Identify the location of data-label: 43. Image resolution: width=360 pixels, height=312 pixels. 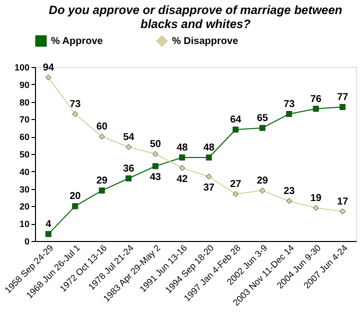
(156, 178).